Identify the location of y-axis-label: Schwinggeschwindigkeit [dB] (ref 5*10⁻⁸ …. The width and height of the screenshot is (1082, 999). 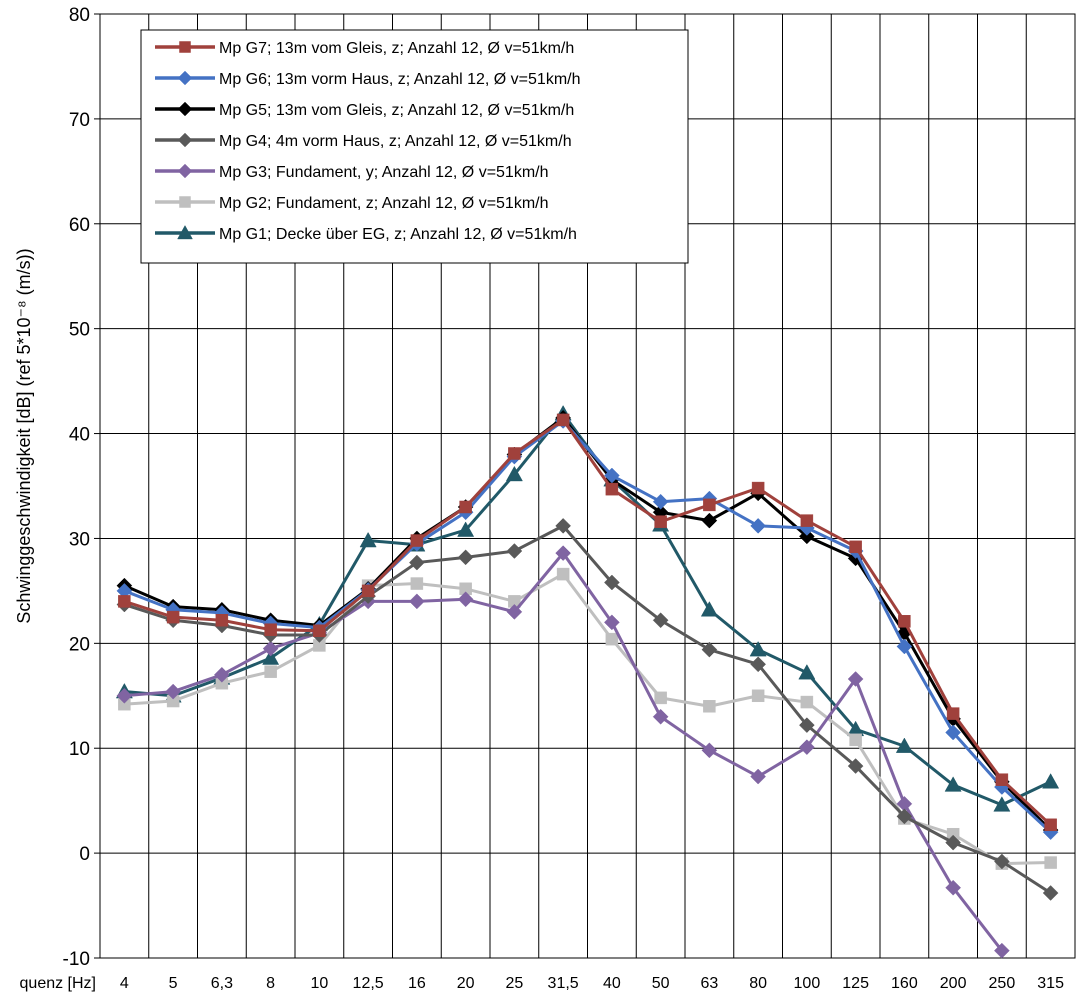
(24, 435).